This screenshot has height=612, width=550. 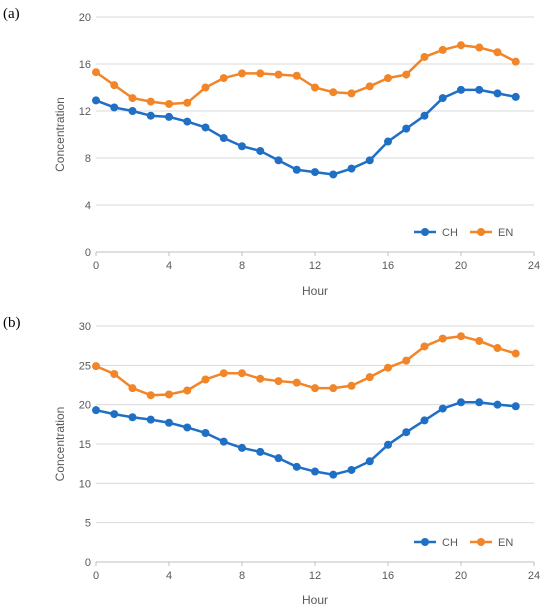 What do you see at coordinates (85, 18) in the screenshot?
I see `y-tick-label: 20` at bounding box center [85, 18].